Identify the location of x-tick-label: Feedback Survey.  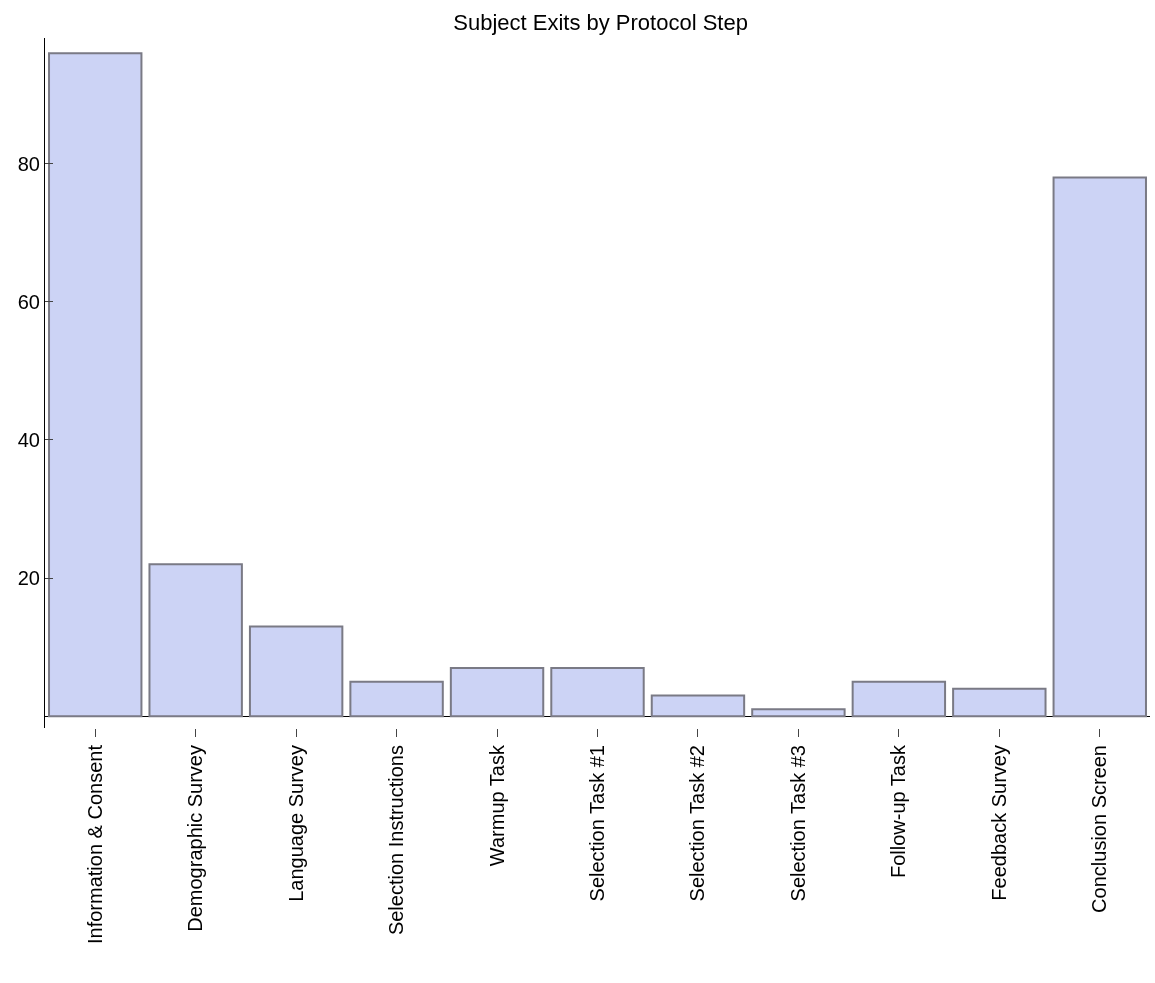
(998, 823).